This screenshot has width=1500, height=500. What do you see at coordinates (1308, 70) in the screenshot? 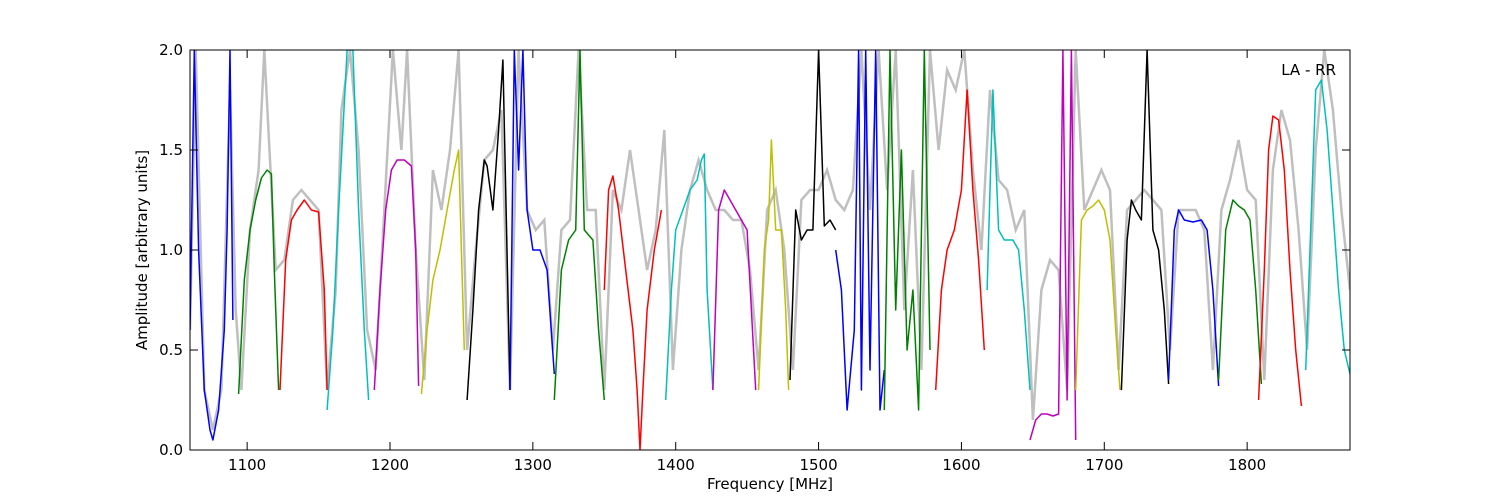
I see `legend-label: LA - RR` at bounding box center [1308, 70].